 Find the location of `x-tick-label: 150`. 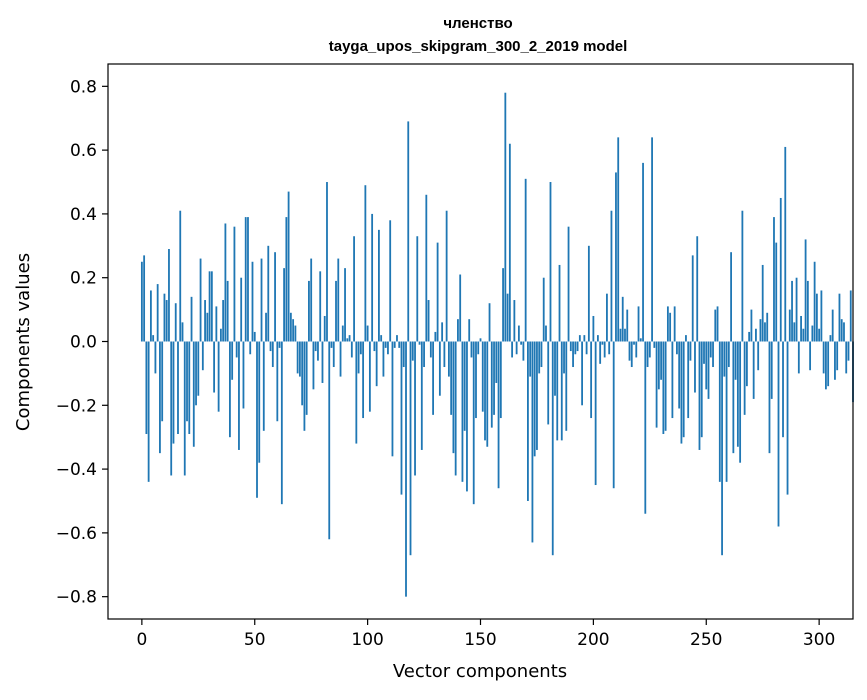

x-tick-label: 150 is located at coordinates (480, 640).